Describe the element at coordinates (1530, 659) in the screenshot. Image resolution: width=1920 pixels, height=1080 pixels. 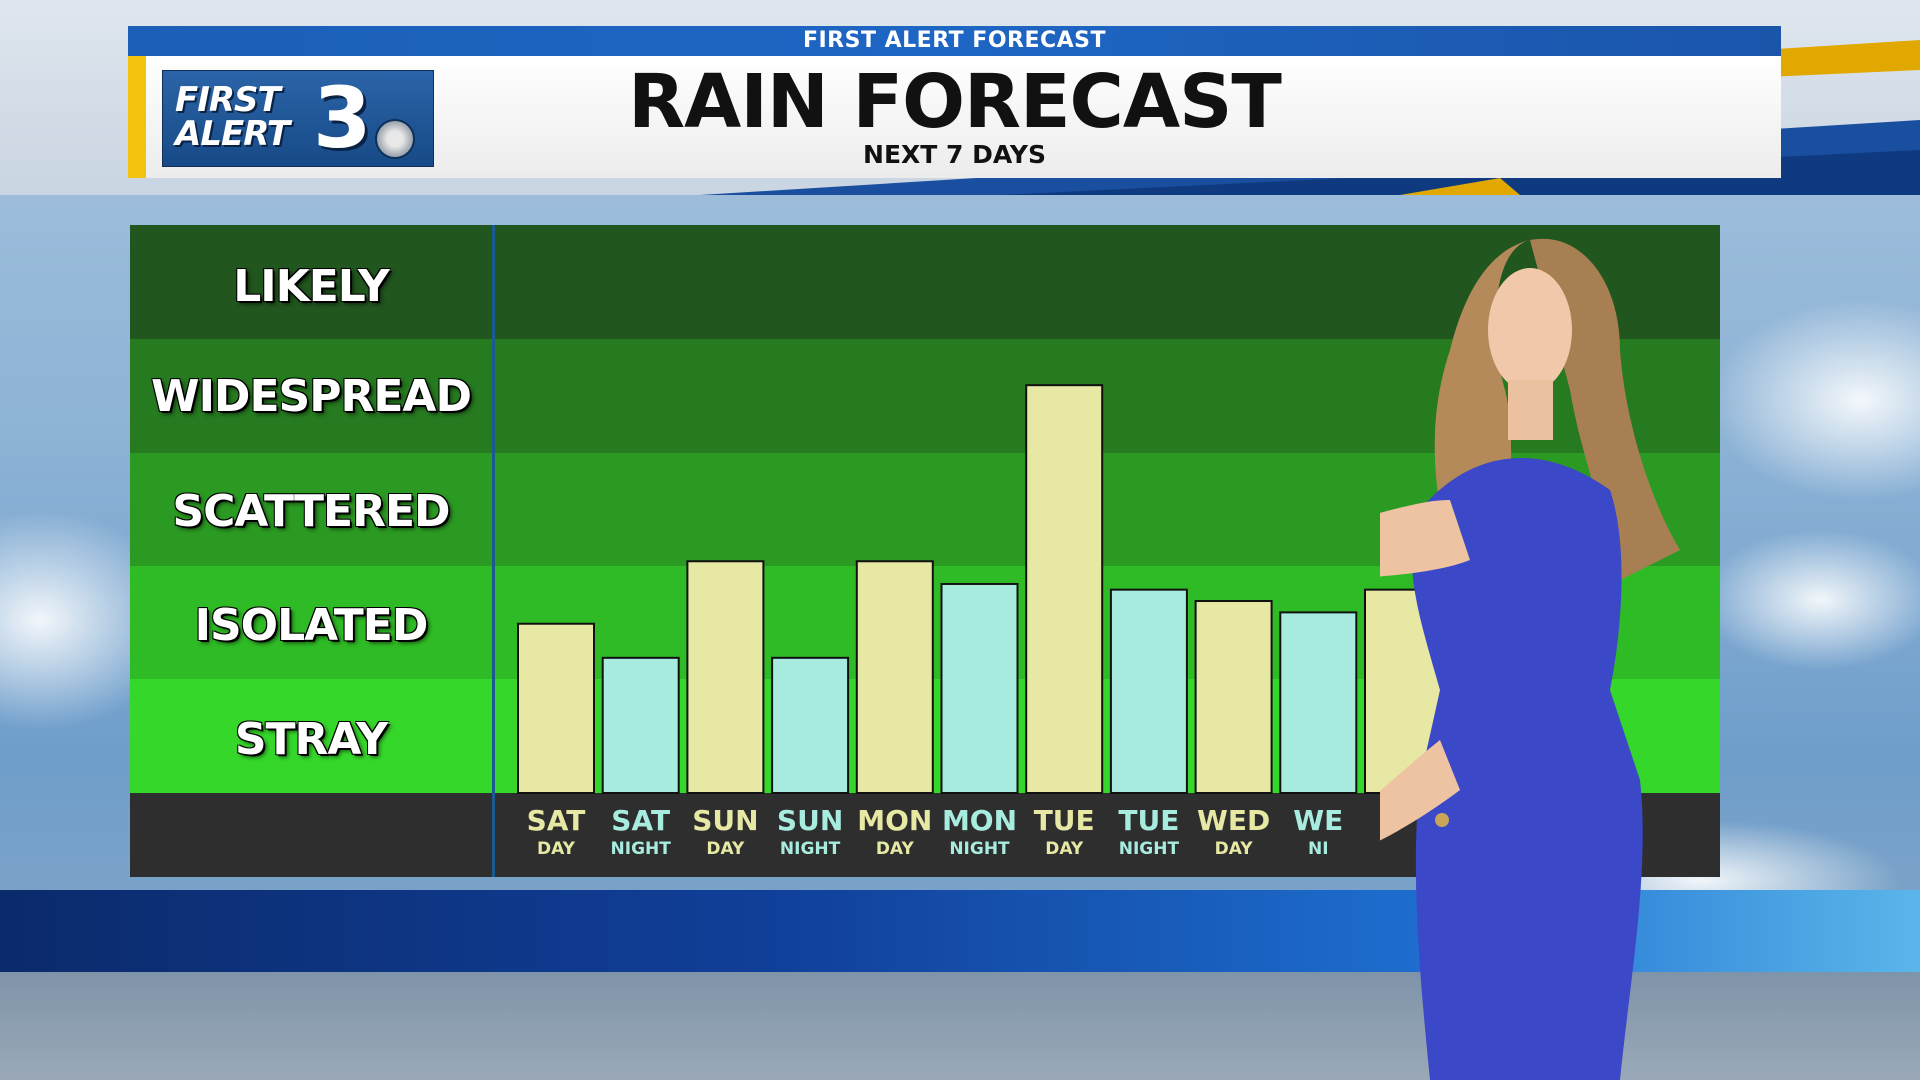
I see `meteorologist-figure` at that location.